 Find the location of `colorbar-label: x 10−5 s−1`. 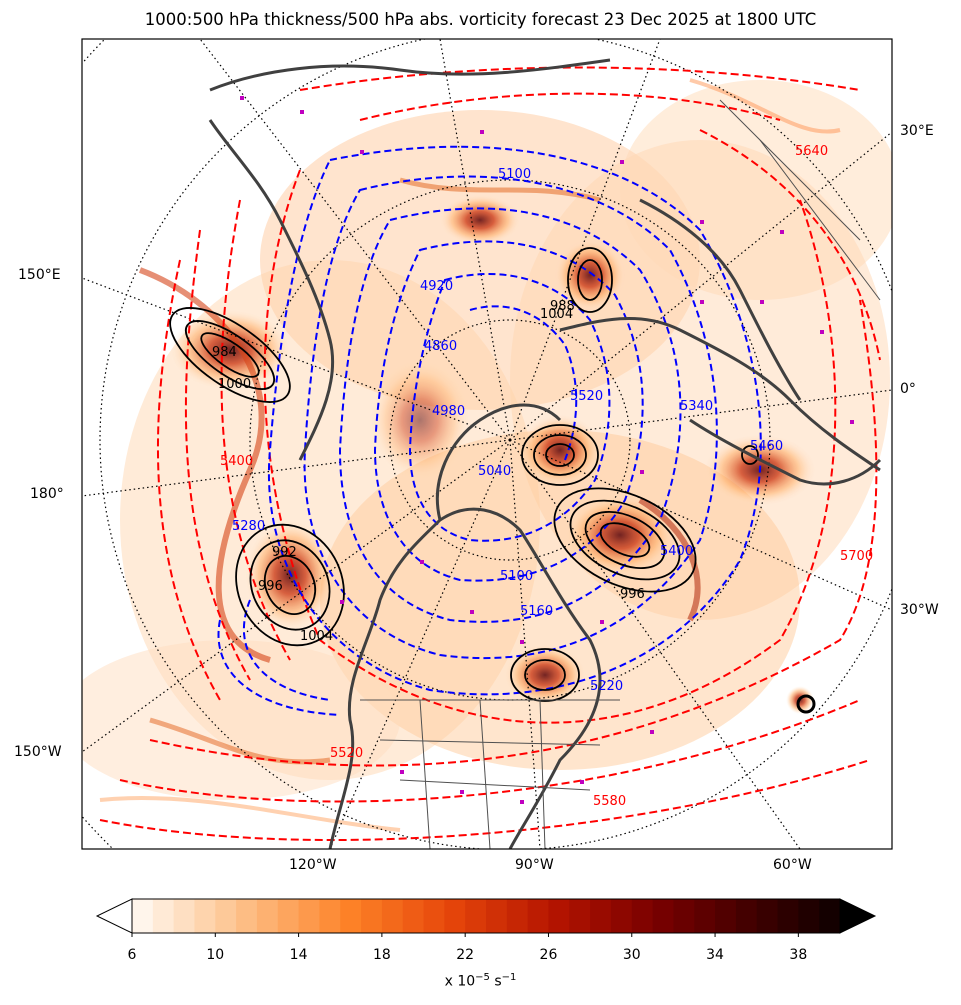

colorbar-label: x 10−5 s−1 is located at coordinates (480, 981).